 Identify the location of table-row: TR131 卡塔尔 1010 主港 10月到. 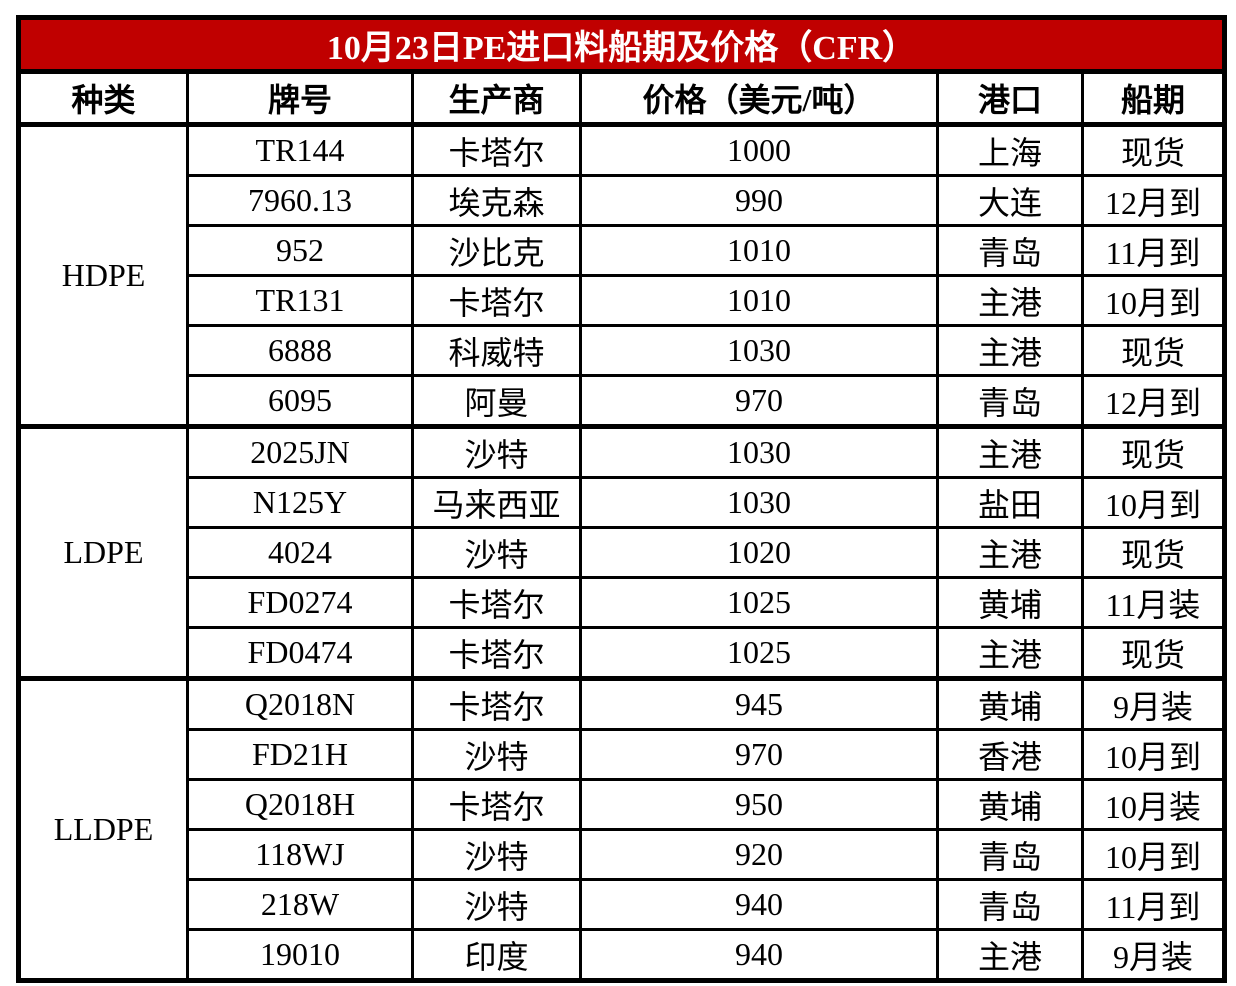
(623, 300).